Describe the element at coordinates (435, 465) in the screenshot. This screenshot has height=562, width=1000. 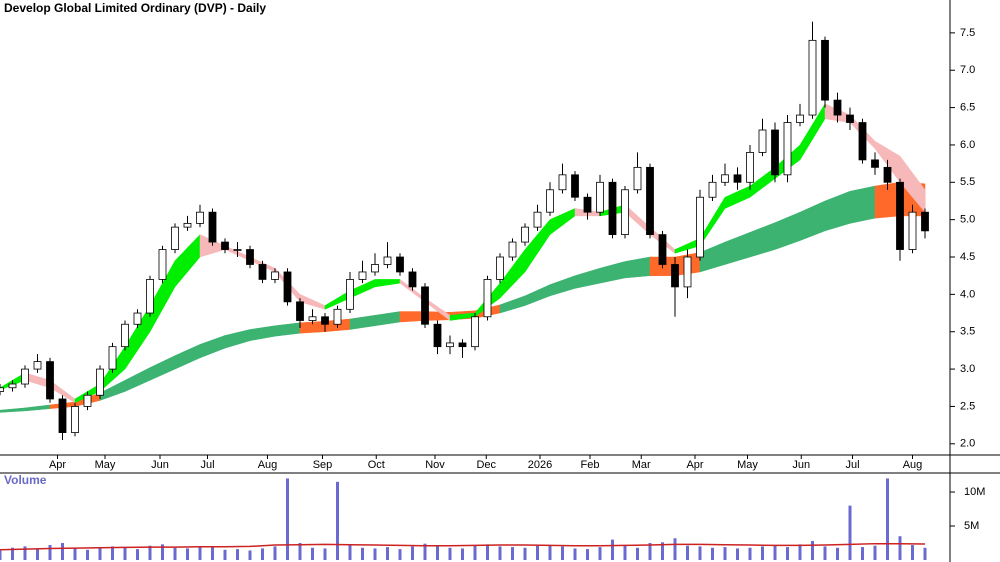
I see `x-tick-label: Nov` at that location.